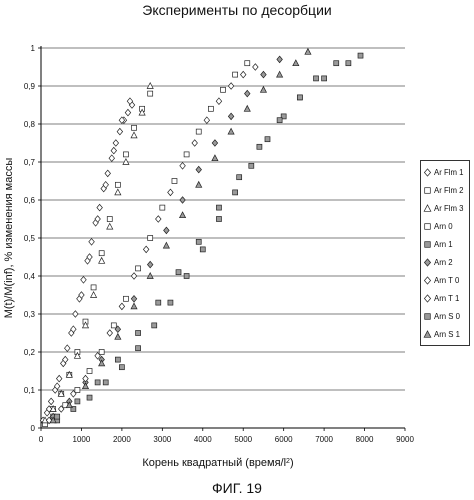 The width and height of the screenshot is (474, 500). Describe the element at coordinates (9, 238) in the screenshot. I see `y-axis-label: M(t)/M(inf), % изменения массы` at that location.